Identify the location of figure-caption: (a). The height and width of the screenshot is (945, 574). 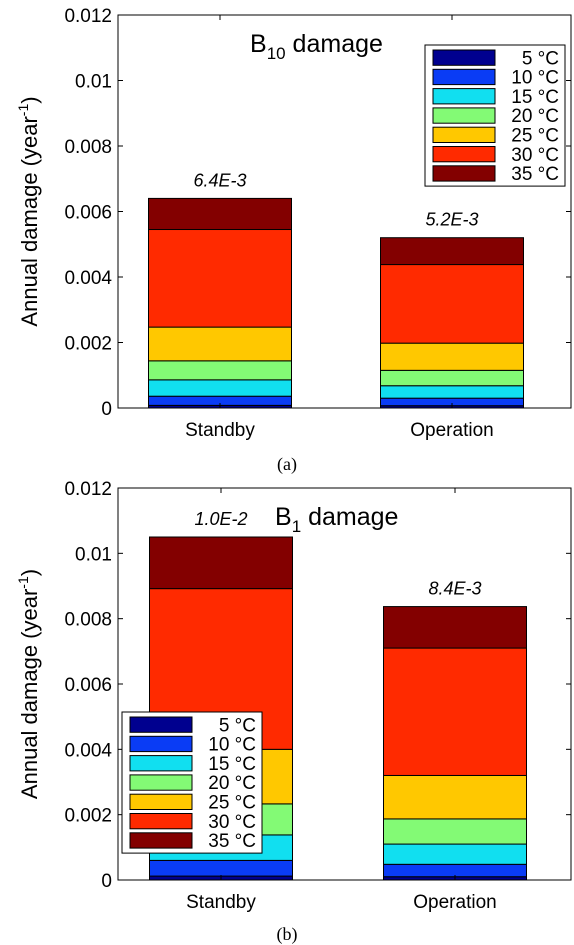
(287, 464).